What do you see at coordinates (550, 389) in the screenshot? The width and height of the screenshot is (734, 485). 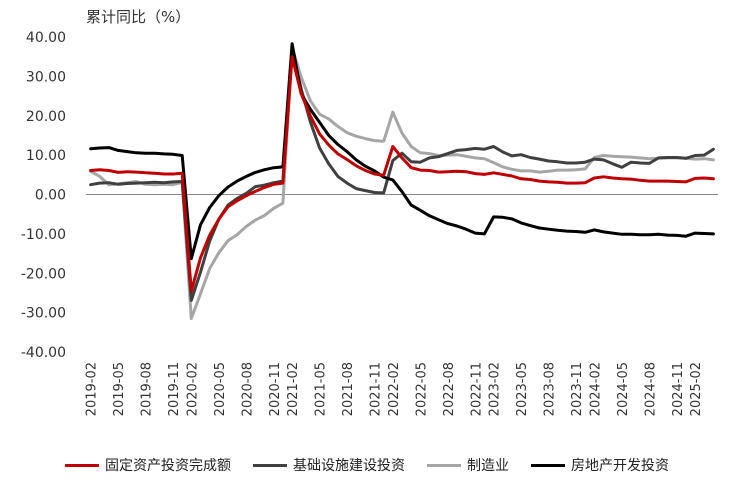 I see `x-tick-label: 2023-08` at bounding box center [550, 389].